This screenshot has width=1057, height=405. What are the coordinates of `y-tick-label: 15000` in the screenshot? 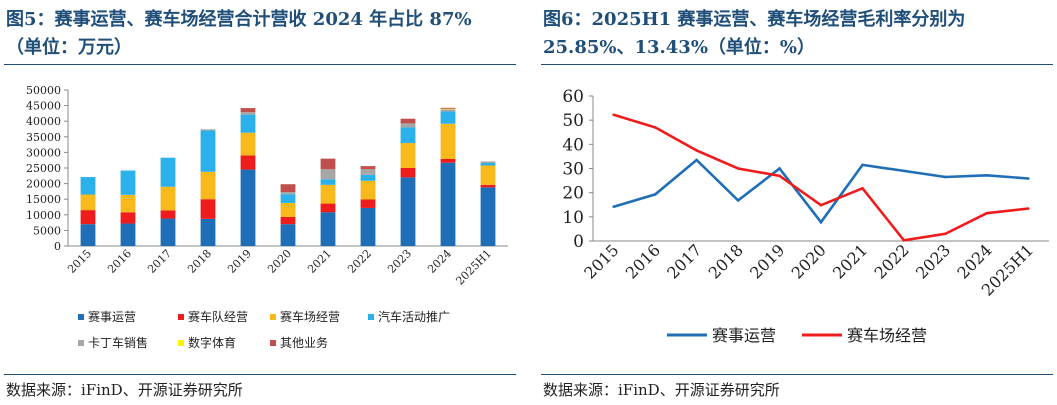 It's located at (43, 199).